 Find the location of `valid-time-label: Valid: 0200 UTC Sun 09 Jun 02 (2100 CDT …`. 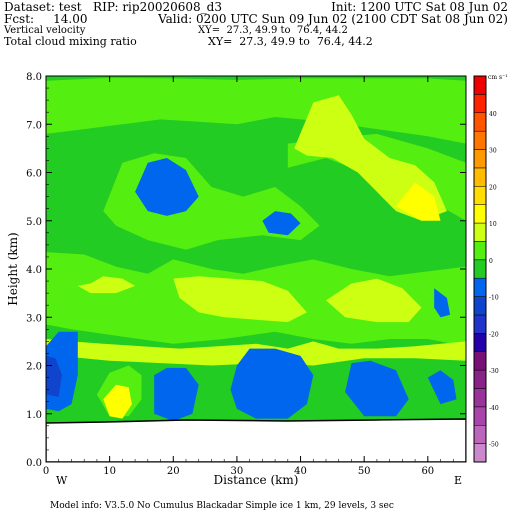

valid-time-label: Valid: 0200 UTC Sun 09 Jun 02 (2100 CDT … is located at coordinates (333, 19).